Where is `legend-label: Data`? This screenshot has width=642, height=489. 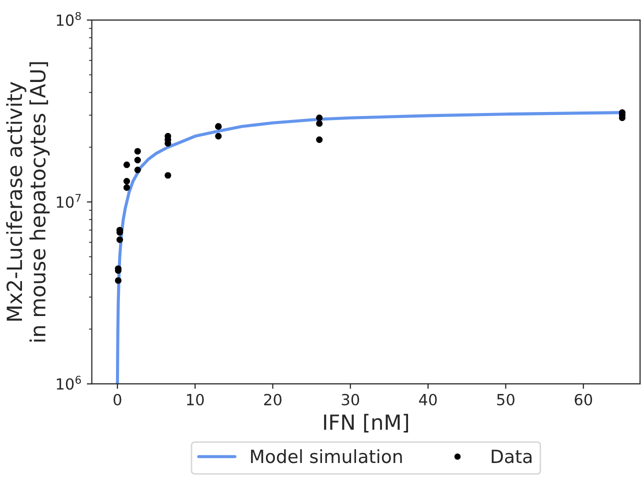
legend-label: Data is located at coordinates (512, 457).